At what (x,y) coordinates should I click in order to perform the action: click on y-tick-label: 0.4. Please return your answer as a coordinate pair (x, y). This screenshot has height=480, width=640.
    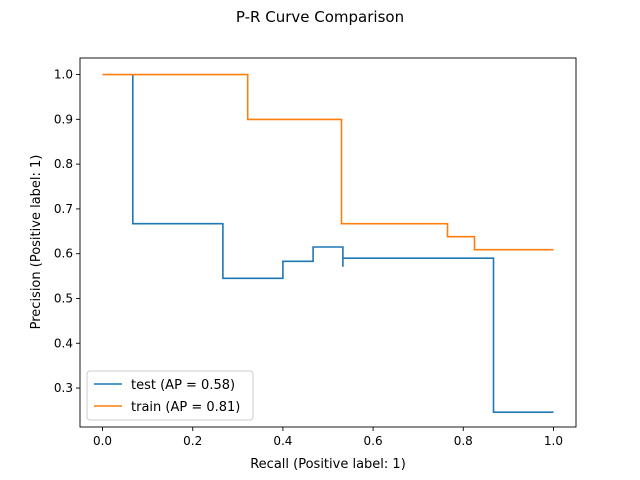
    Looking at the image, I should click on (63, 343).